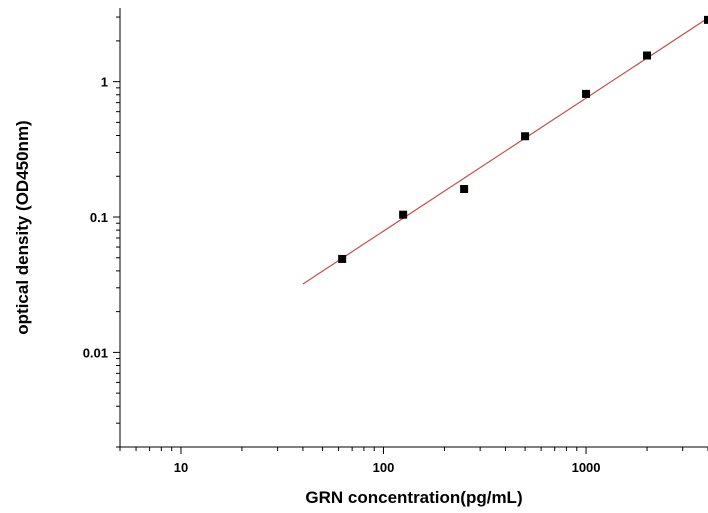 Image resolution: width=708 pixels, height=513 pixels. I want to click on x-axis-ticks: 10 100 1000, so click(413, 461).